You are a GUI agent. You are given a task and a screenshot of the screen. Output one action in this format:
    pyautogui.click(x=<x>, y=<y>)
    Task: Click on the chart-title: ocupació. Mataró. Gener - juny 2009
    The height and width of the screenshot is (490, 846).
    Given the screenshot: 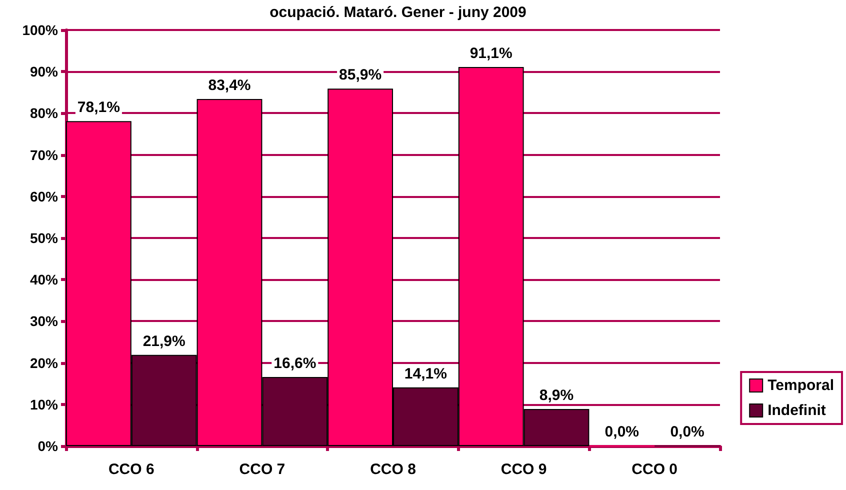 What is the action you would take?
    pyautogui.click(x=398, y=12)
    